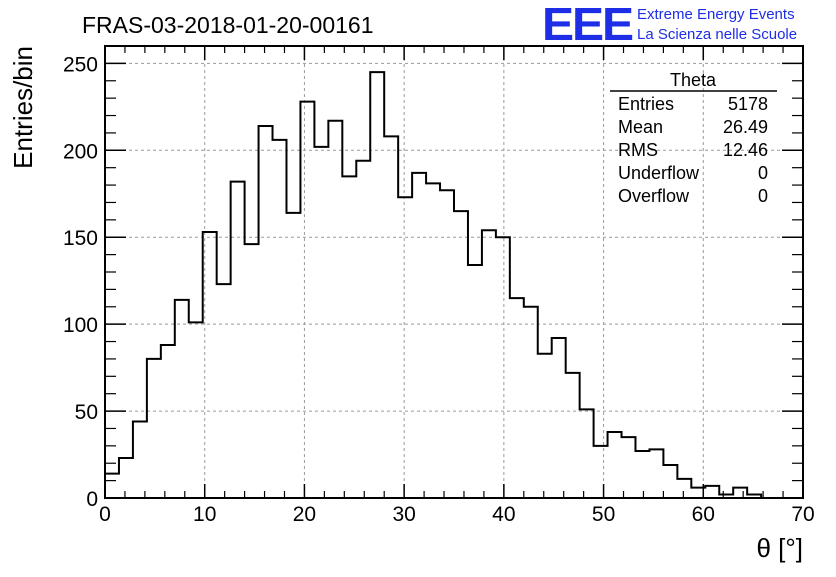 This screenshot has width=836, height=577. Describe the element at coordinates (86, 412) in the screenshot. I see `y-tick-label: 50` at that location.